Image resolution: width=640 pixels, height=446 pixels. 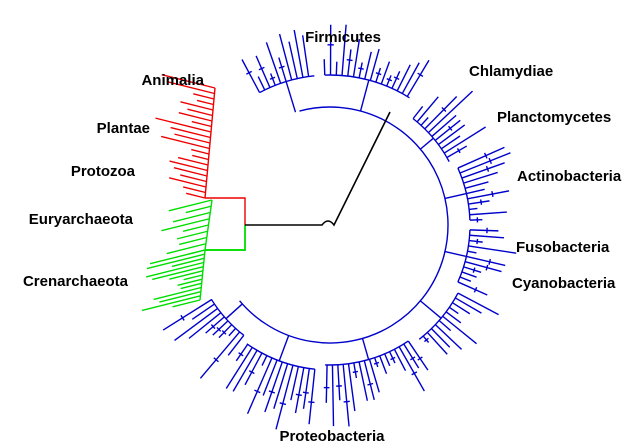 What do you see at coordinates (332, 436) in the screenshot?
I see `group-label: Proteobacteria` at bounding box center [332, 436].